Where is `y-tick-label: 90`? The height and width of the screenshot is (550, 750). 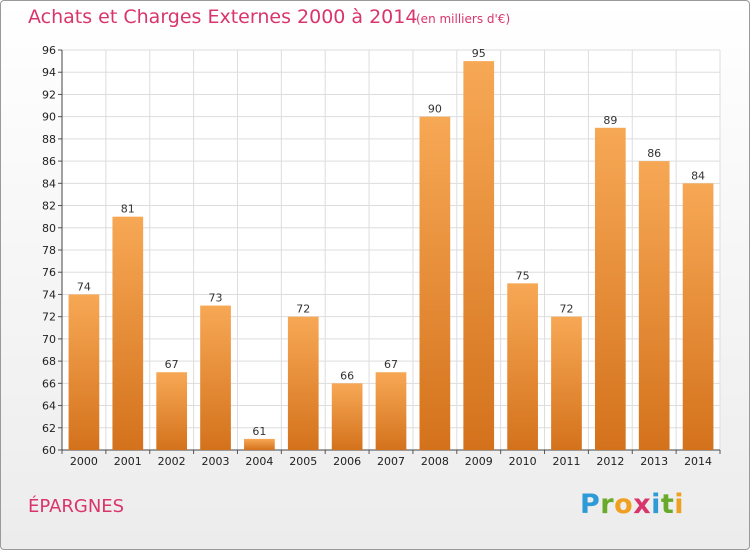
y-tick-label: 90 is located at coordinates (49, 117).